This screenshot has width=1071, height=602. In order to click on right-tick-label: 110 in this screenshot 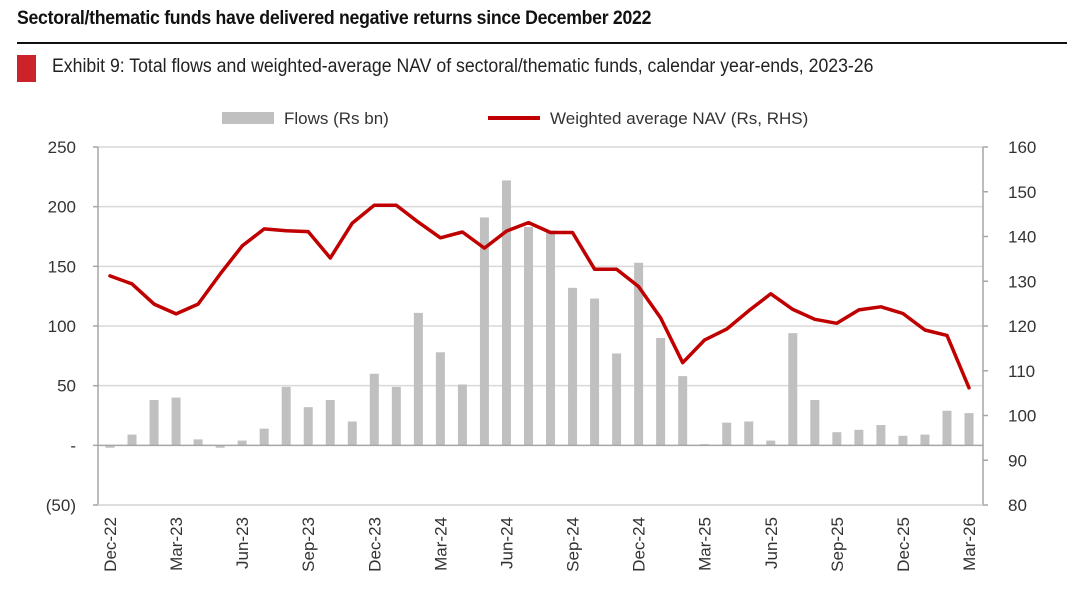, I will do `click(1021, 371)`.